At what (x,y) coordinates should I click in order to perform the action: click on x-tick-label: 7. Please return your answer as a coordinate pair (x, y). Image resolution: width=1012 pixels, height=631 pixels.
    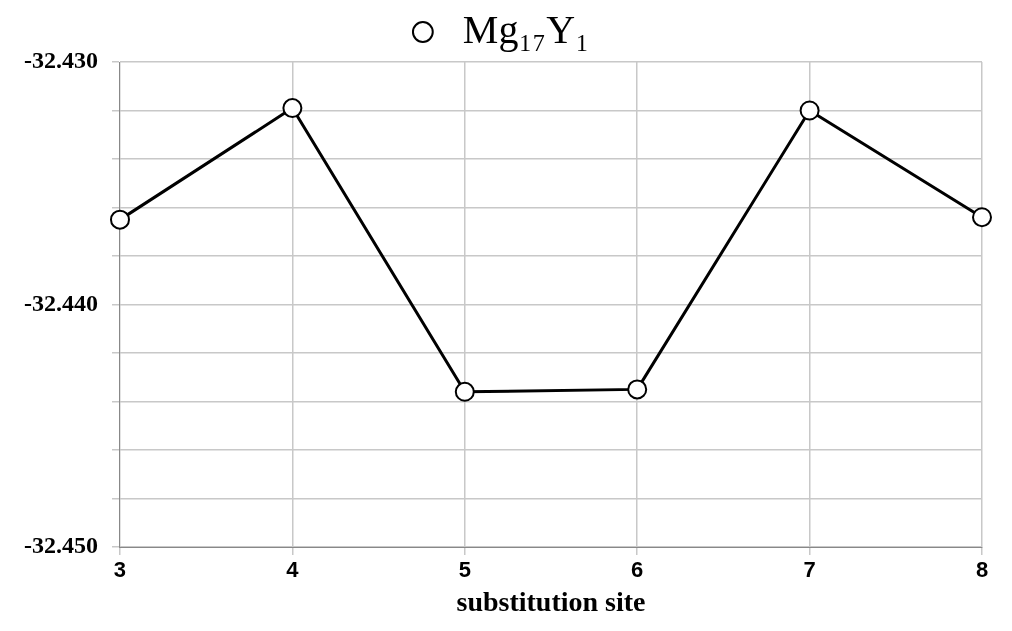
    Looking at the image, I should click on (809, 570).